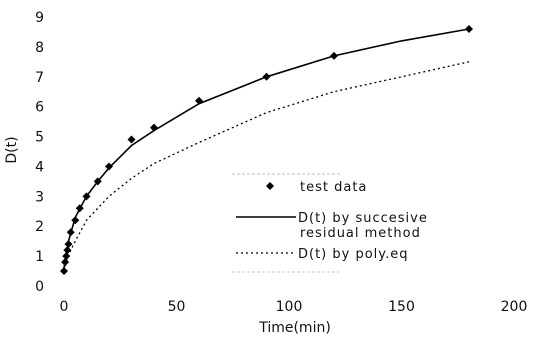 This screenshot has width=552, height=337. Describe the element at coordinates (39, 78) in the screenshot. I see `y-tick-label: 7` at that location.